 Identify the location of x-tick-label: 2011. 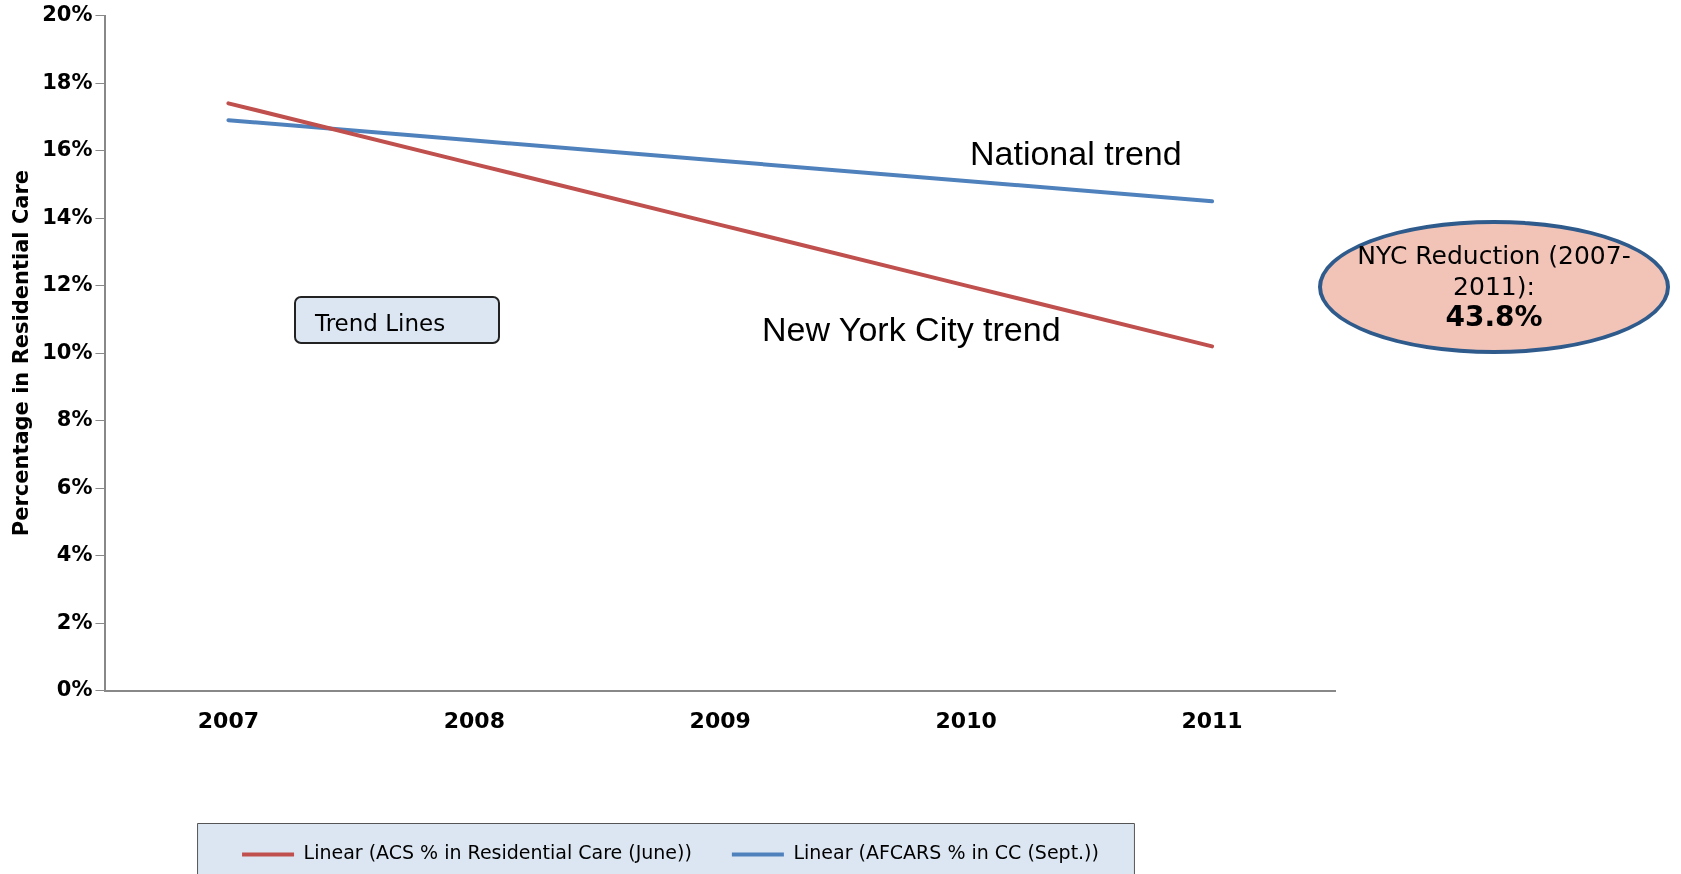
(1212, 720).